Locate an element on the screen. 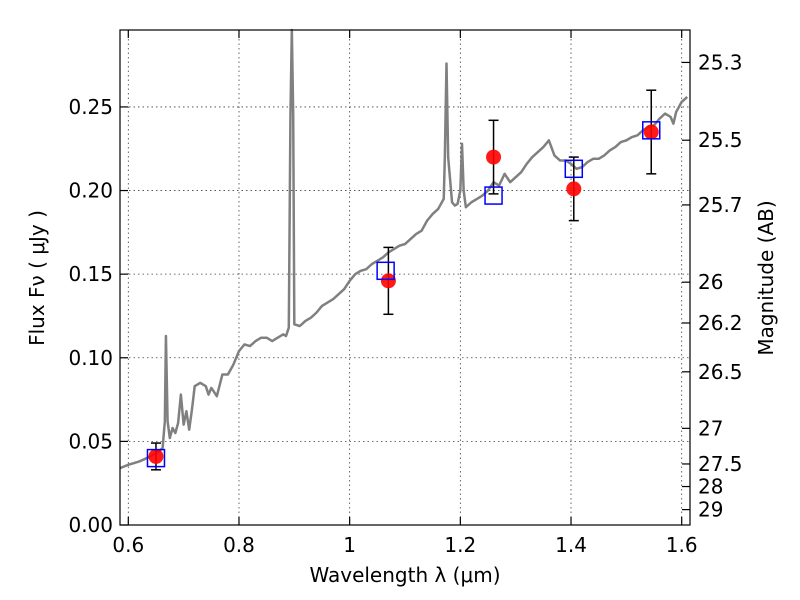  y-tick-label: 0.10 is located at coordinates (90, 358).